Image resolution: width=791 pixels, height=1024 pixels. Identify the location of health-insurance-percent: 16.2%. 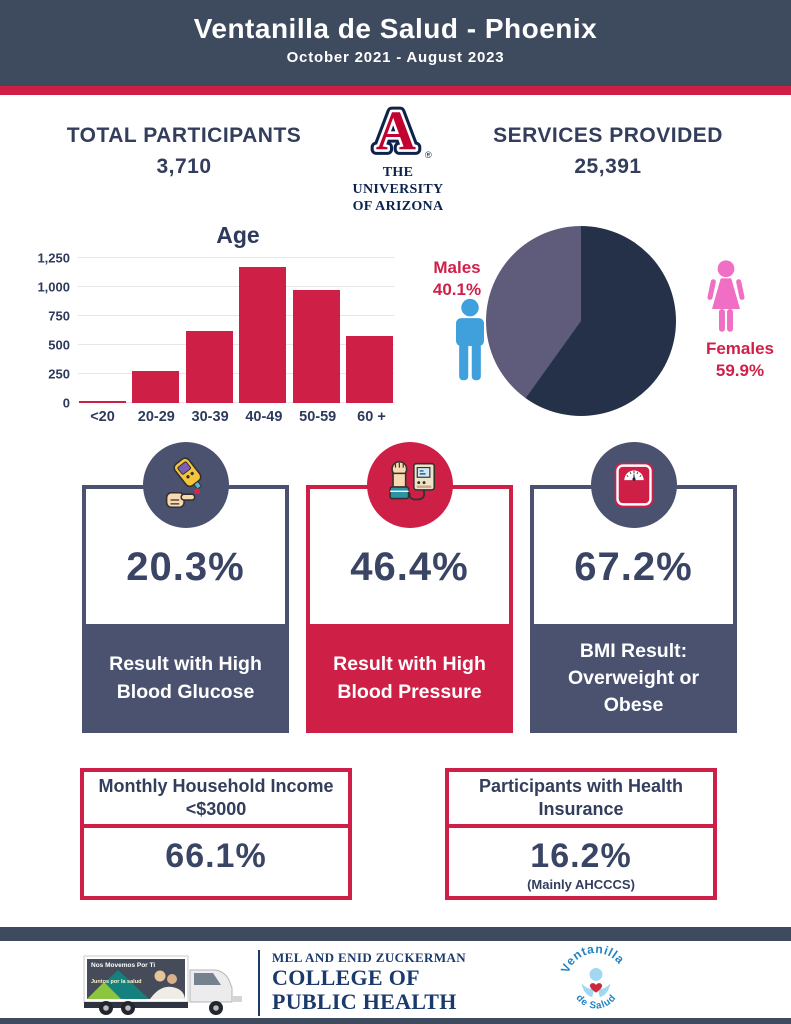
(581, 856).